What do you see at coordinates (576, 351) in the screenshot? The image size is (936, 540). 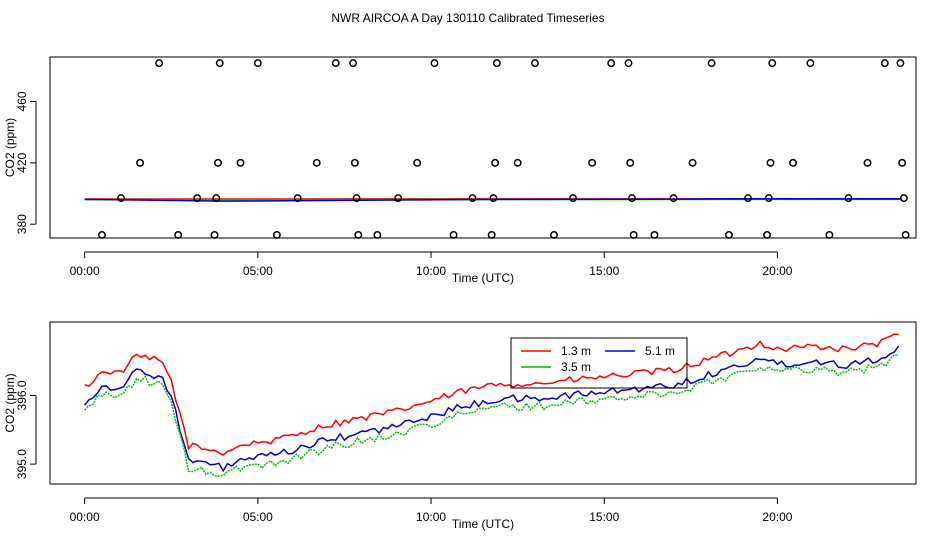 I see `legend-label: 1.3 m` at bounding box center [576, 351].